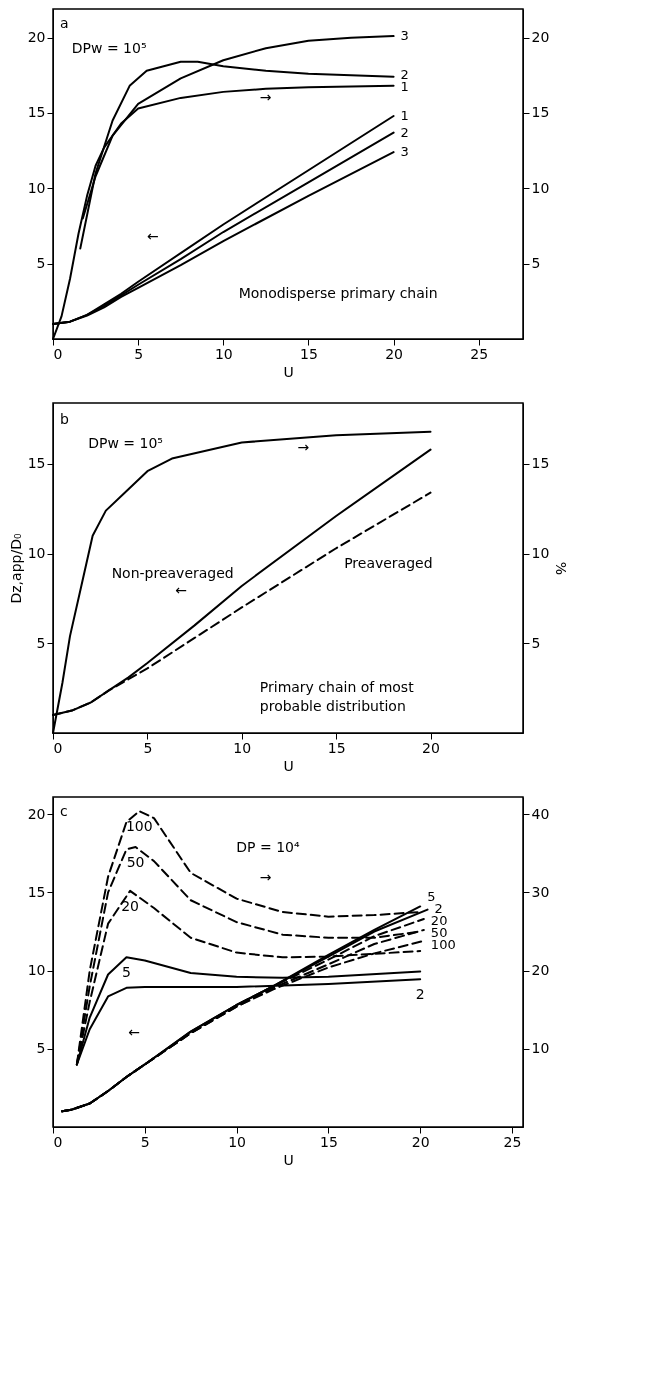 The height and width of the screenshot is (1379, 649). What do you see at coordinates (332, 705) in the screenshot?
I see `annotation: probable distribution` at bounding box center [332, 705].